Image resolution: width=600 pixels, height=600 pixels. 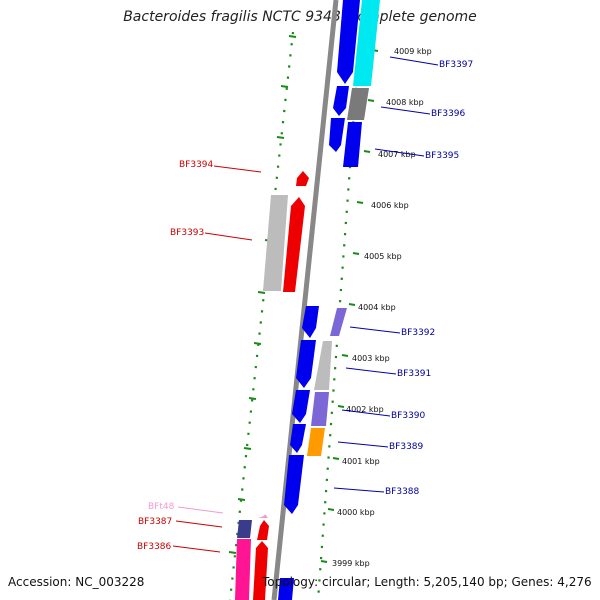 What do you see at coordinates (383, 256) in the screenshot?
I see `tick-label: 4005 kbp` at bounding box center [383, 256].